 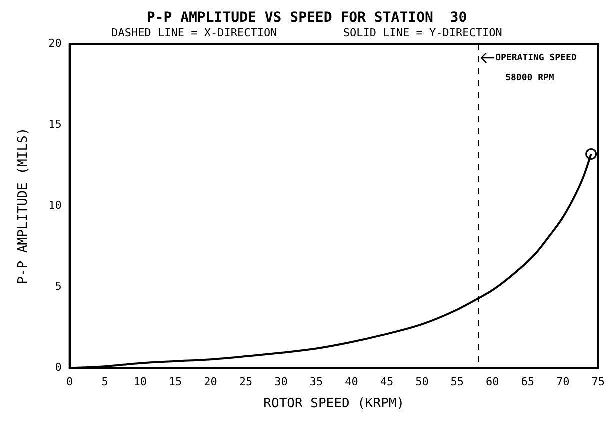 What do you see at coordinates (140, 382) in the screenshot?
I see `x-tick-label: 10` at bounding box center [140, 382].